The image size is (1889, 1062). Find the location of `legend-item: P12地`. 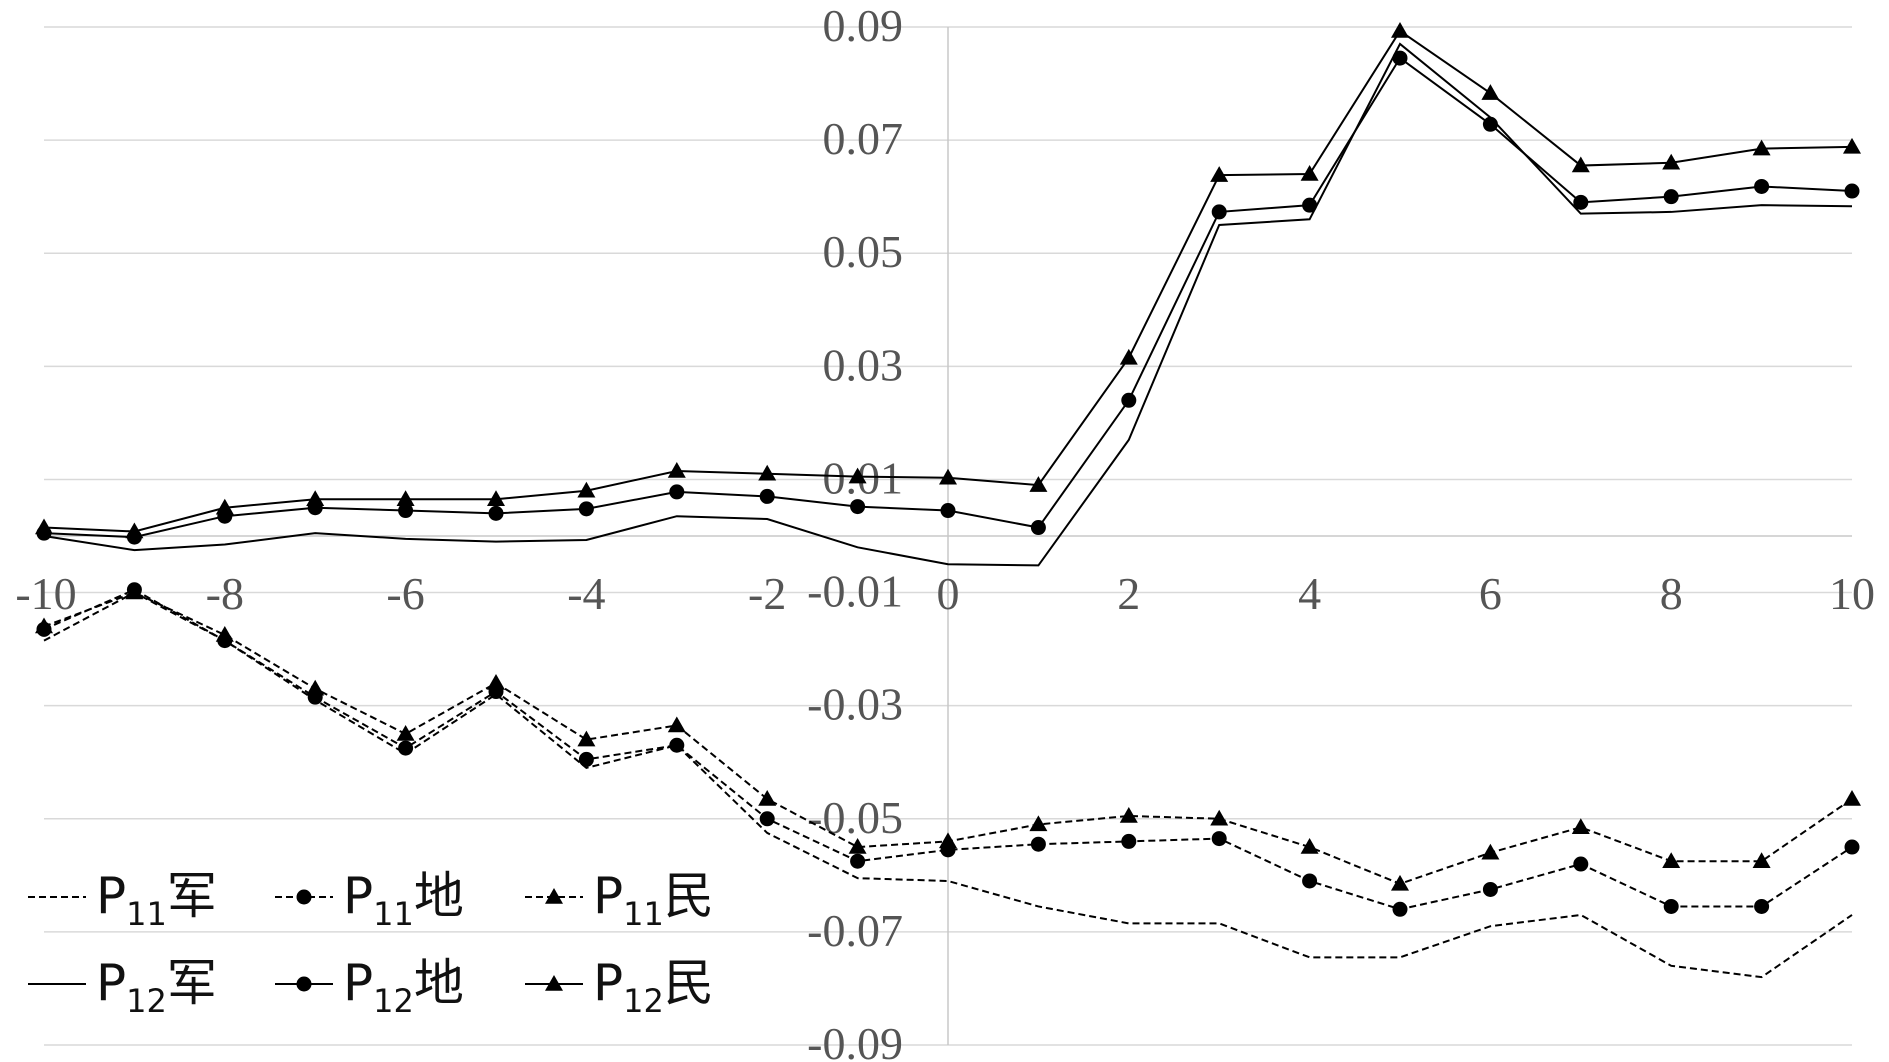

legend-item: P12地 is located at coordinates (369, 987).